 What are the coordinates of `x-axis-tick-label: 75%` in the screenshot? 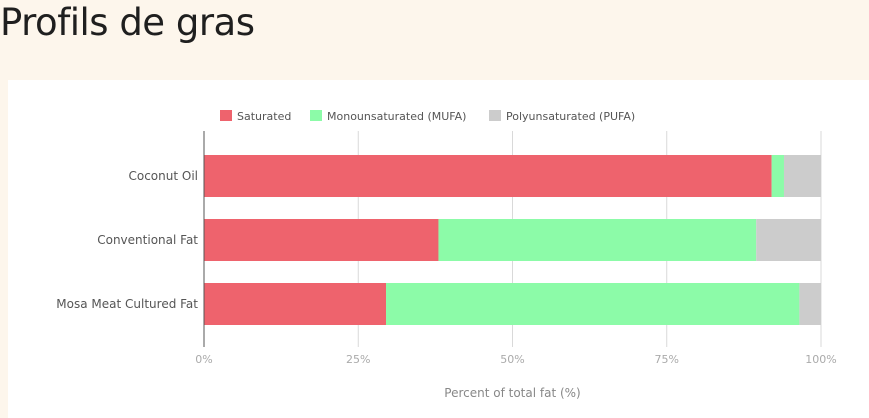 It's located at (667, 359).